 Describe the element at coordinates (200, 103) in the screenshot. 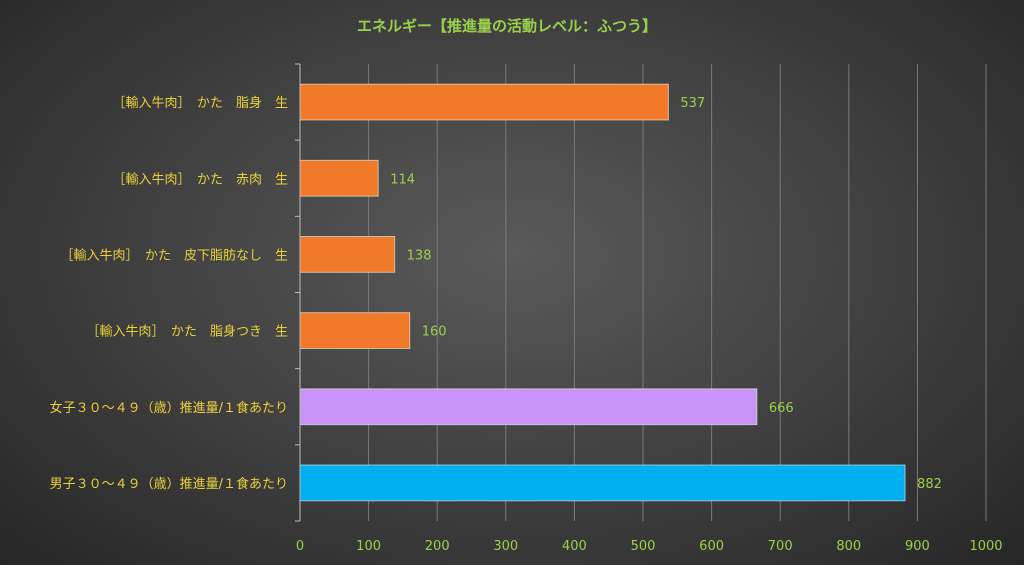

I see `category-label: ［輸入牛肉］ かた 脂身 生` at that location.